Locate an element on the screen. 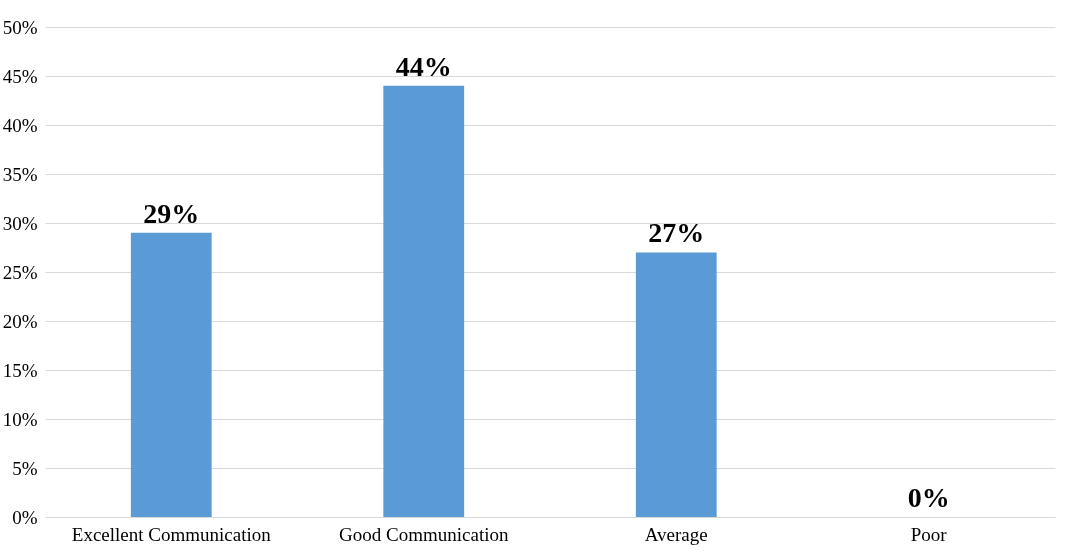  y-tick-label: 20% is located at coordinates (20, 321).